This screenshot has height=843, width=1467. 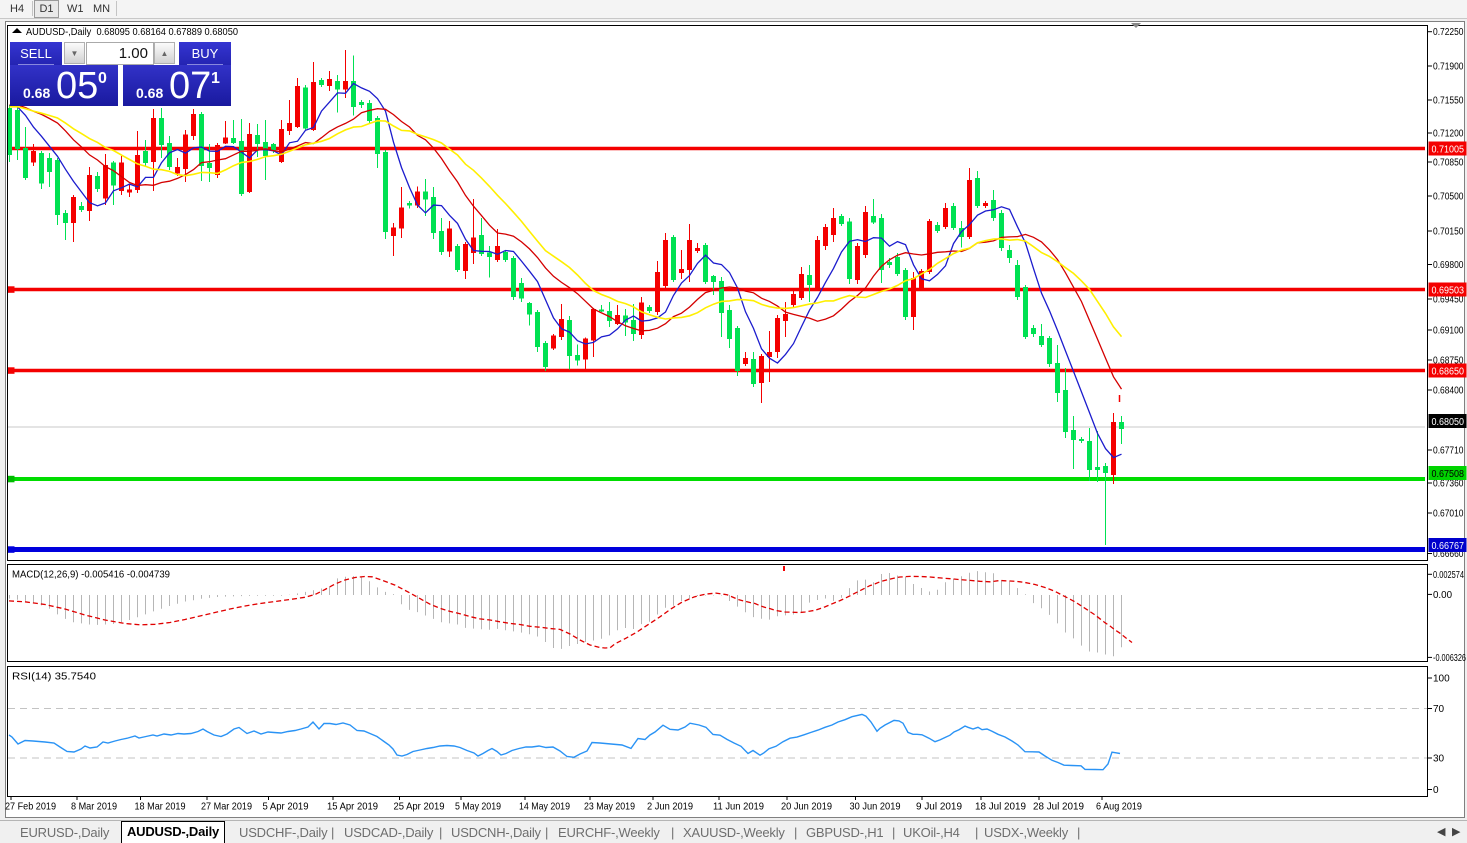 I want to click on svg-text: 8 Mar 2019, so click(x=94, y=807).